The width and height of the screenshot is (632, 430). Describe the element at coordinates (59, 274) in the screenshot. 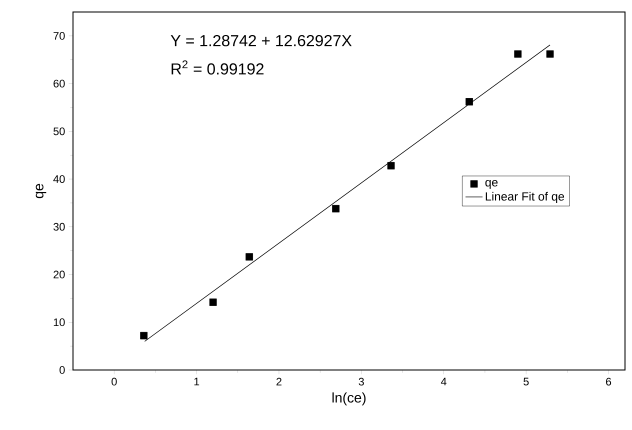

I see `y-tick-label: 20` at that location.